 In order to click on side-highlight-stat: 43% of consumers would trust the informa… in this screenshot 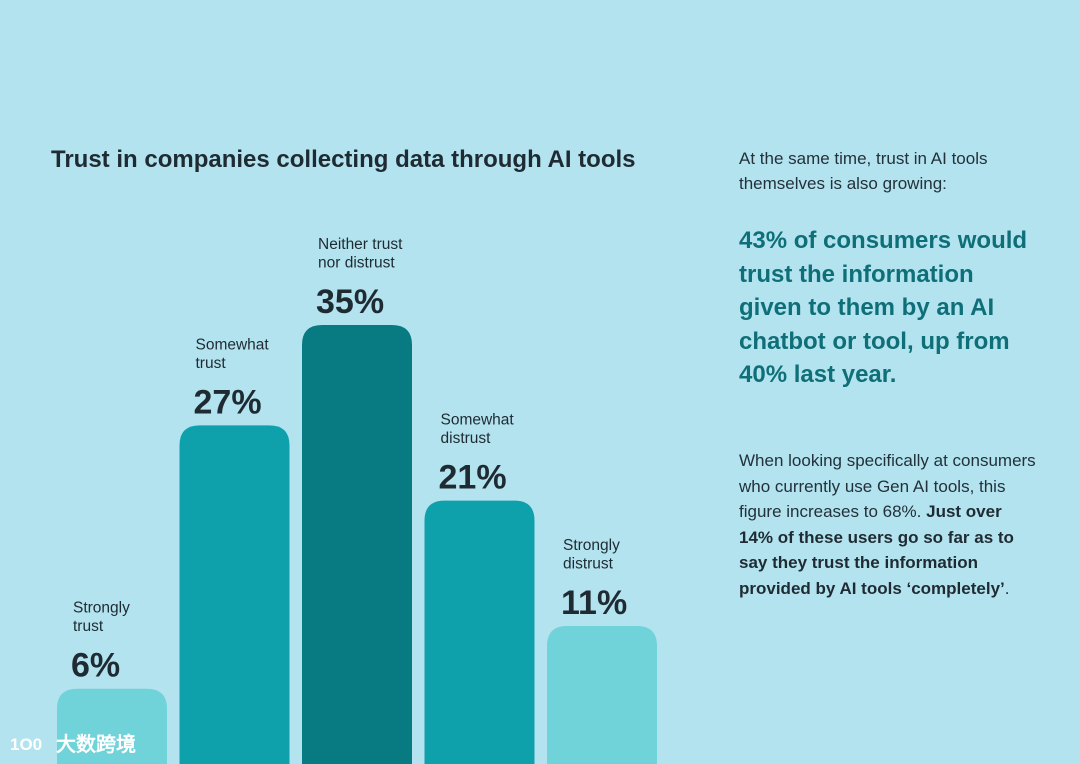, I will do `click(883, 307)`.